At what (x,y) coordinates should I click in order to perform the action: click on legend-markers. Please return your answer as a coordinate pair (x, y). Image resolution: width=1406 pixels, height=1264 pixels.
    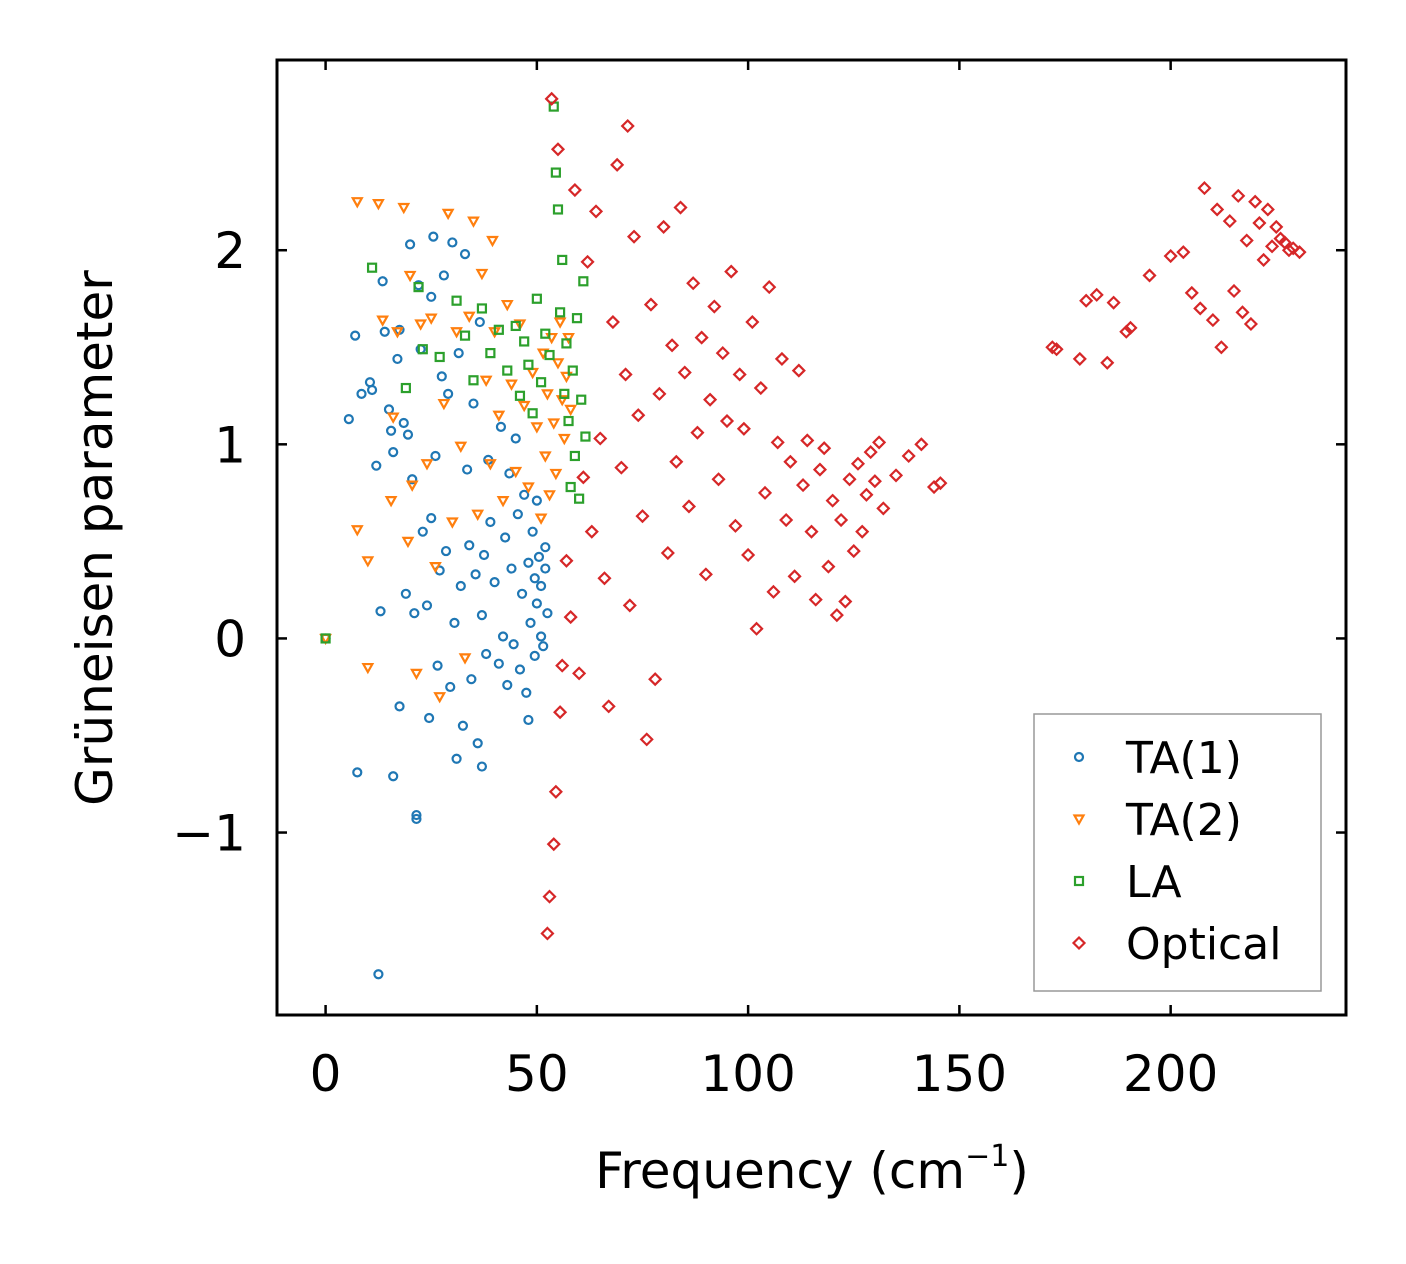
    Looking at the image, I should click on (1079, 851).